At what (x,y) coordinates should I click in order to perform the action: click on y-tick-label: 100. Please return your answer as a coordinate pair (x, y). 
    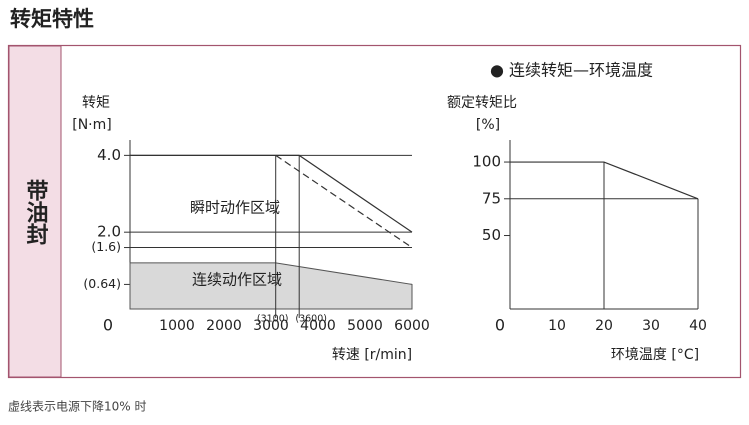
    Looking at the image, I should click on (486, 162).